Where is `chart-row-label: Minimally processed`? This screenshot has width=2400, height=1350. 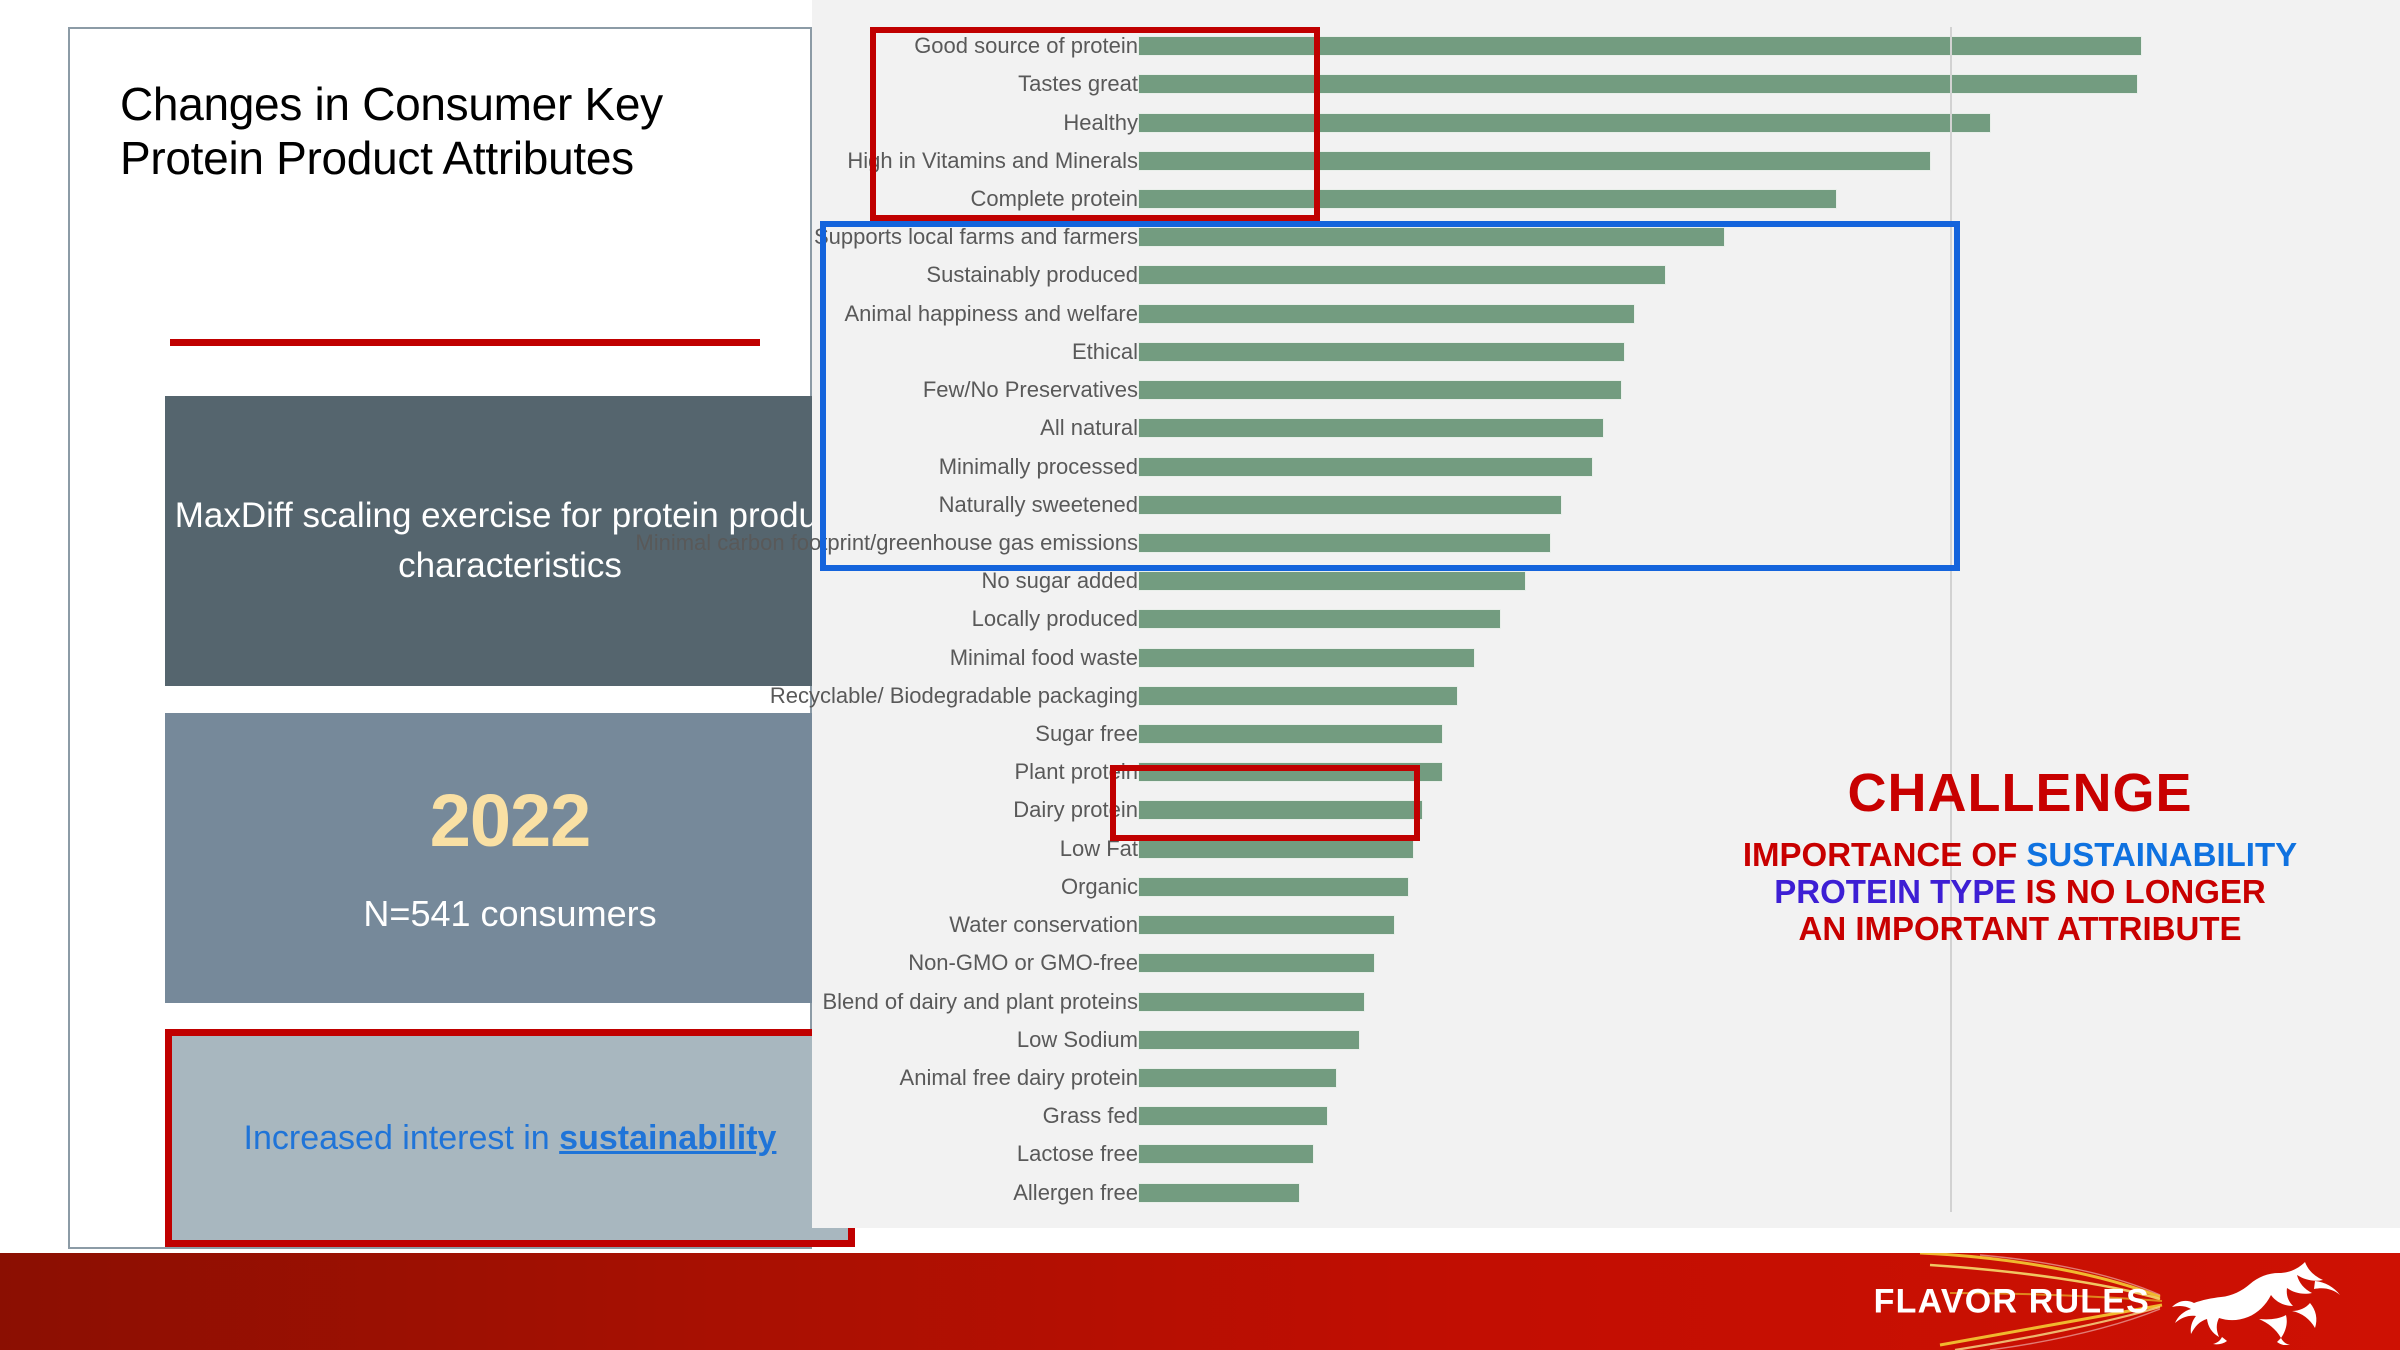 chart-row-label: Minimally processed is located at coordinates (1038, 466).